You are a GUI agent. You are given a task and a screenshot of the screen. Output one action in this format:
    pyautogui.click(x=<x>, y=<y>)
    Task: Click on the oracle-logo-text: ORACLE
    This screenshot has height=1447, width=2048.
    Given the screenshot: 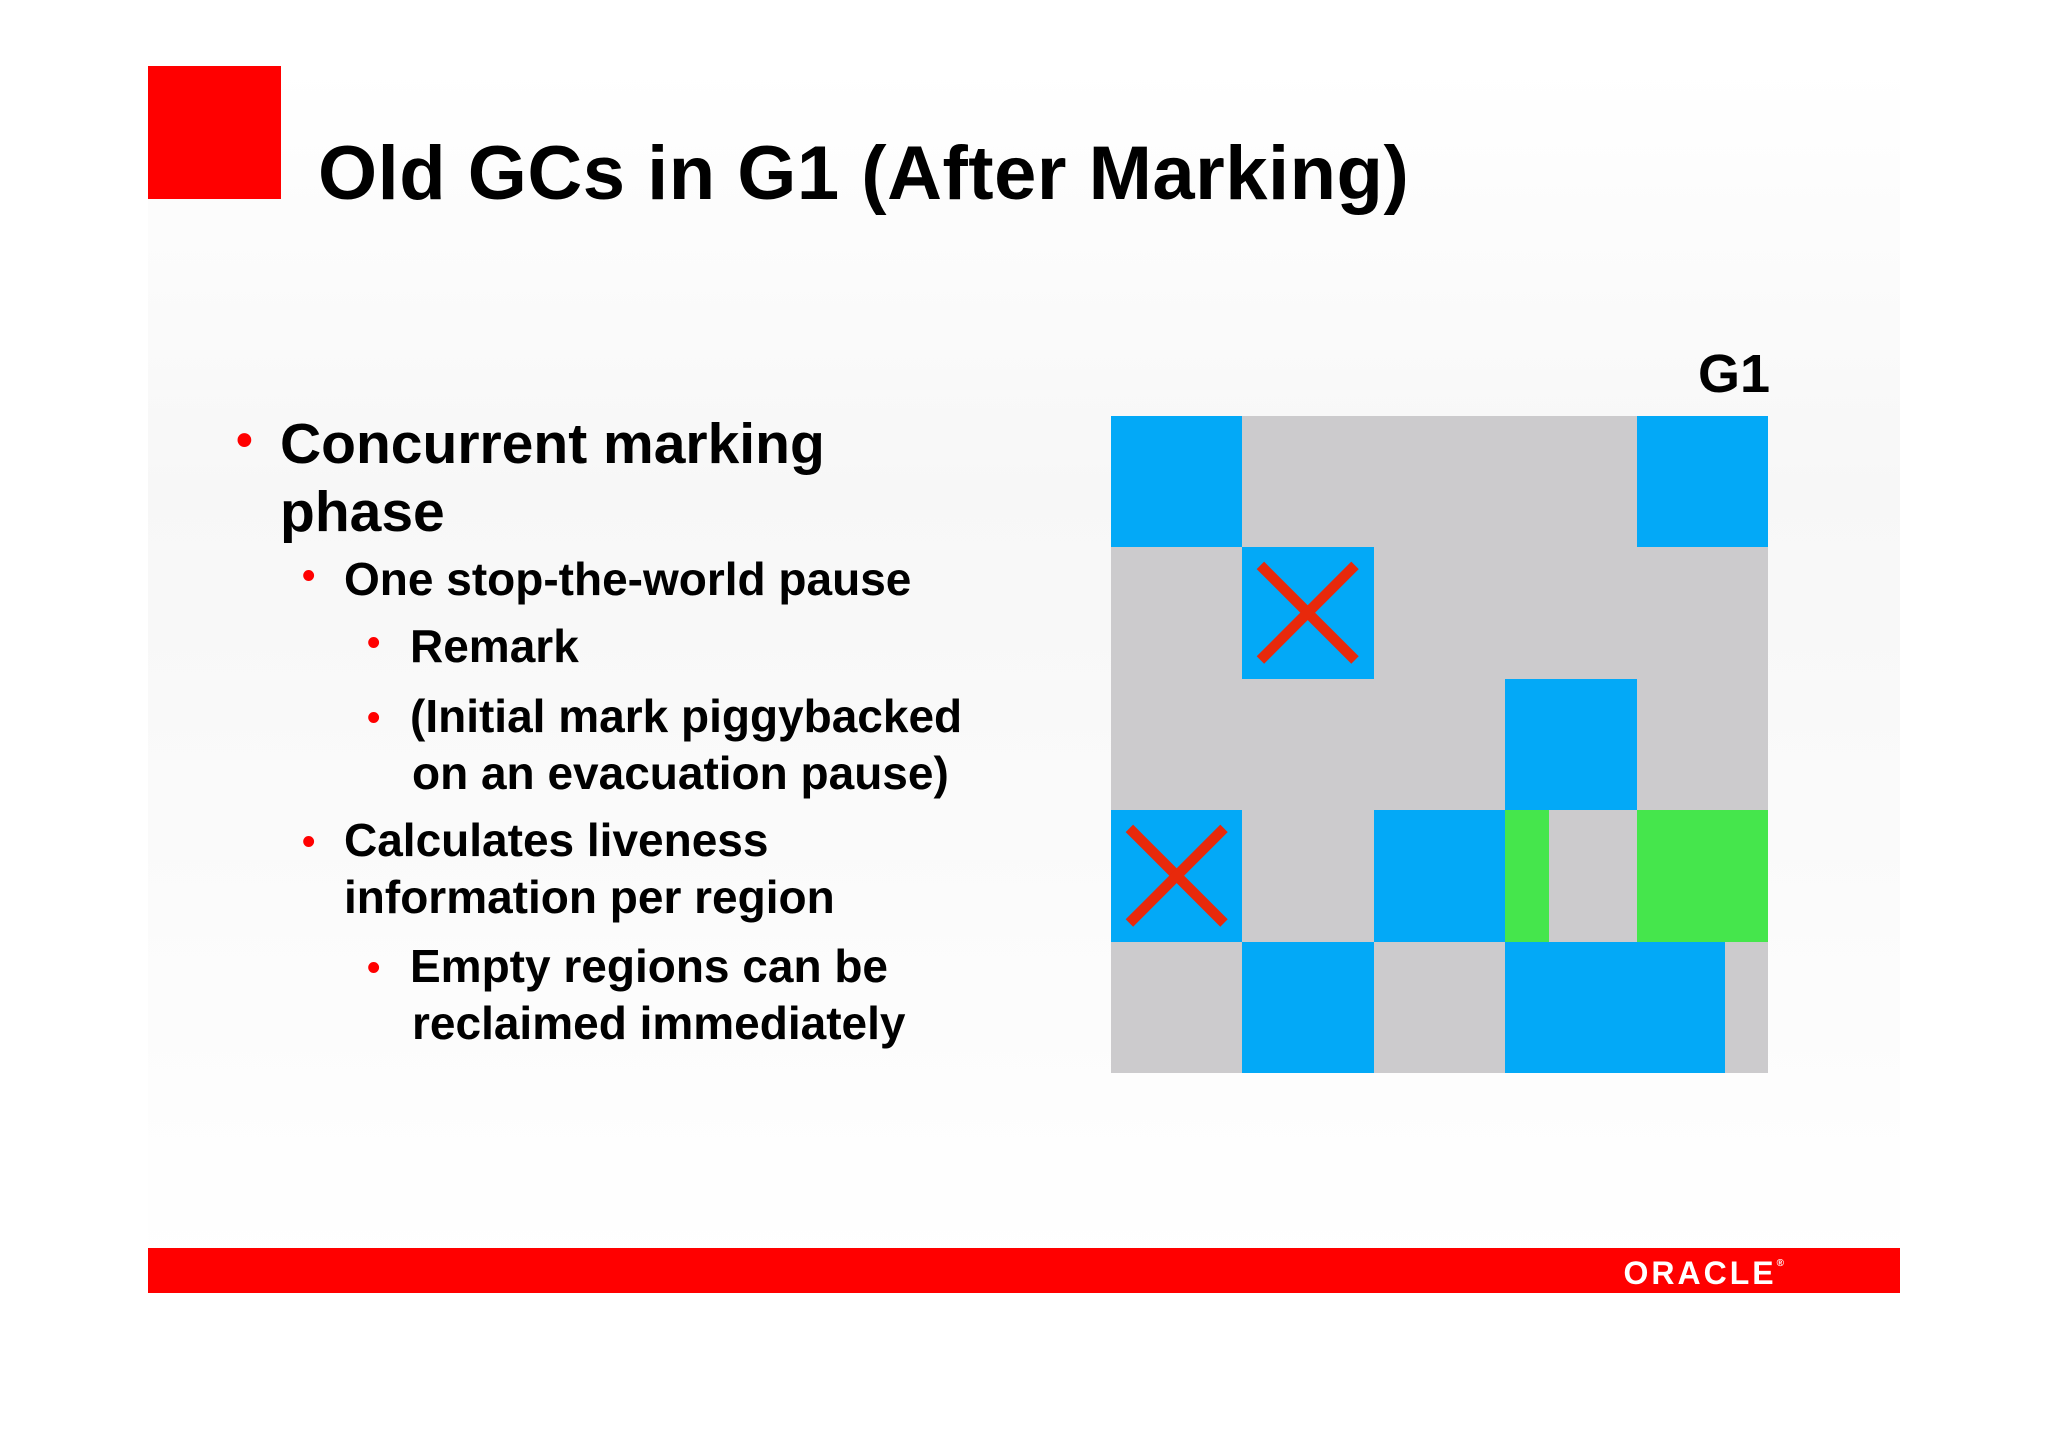 What is the action you would take?
    pyautogui.click(x=1700, y=1273)
    